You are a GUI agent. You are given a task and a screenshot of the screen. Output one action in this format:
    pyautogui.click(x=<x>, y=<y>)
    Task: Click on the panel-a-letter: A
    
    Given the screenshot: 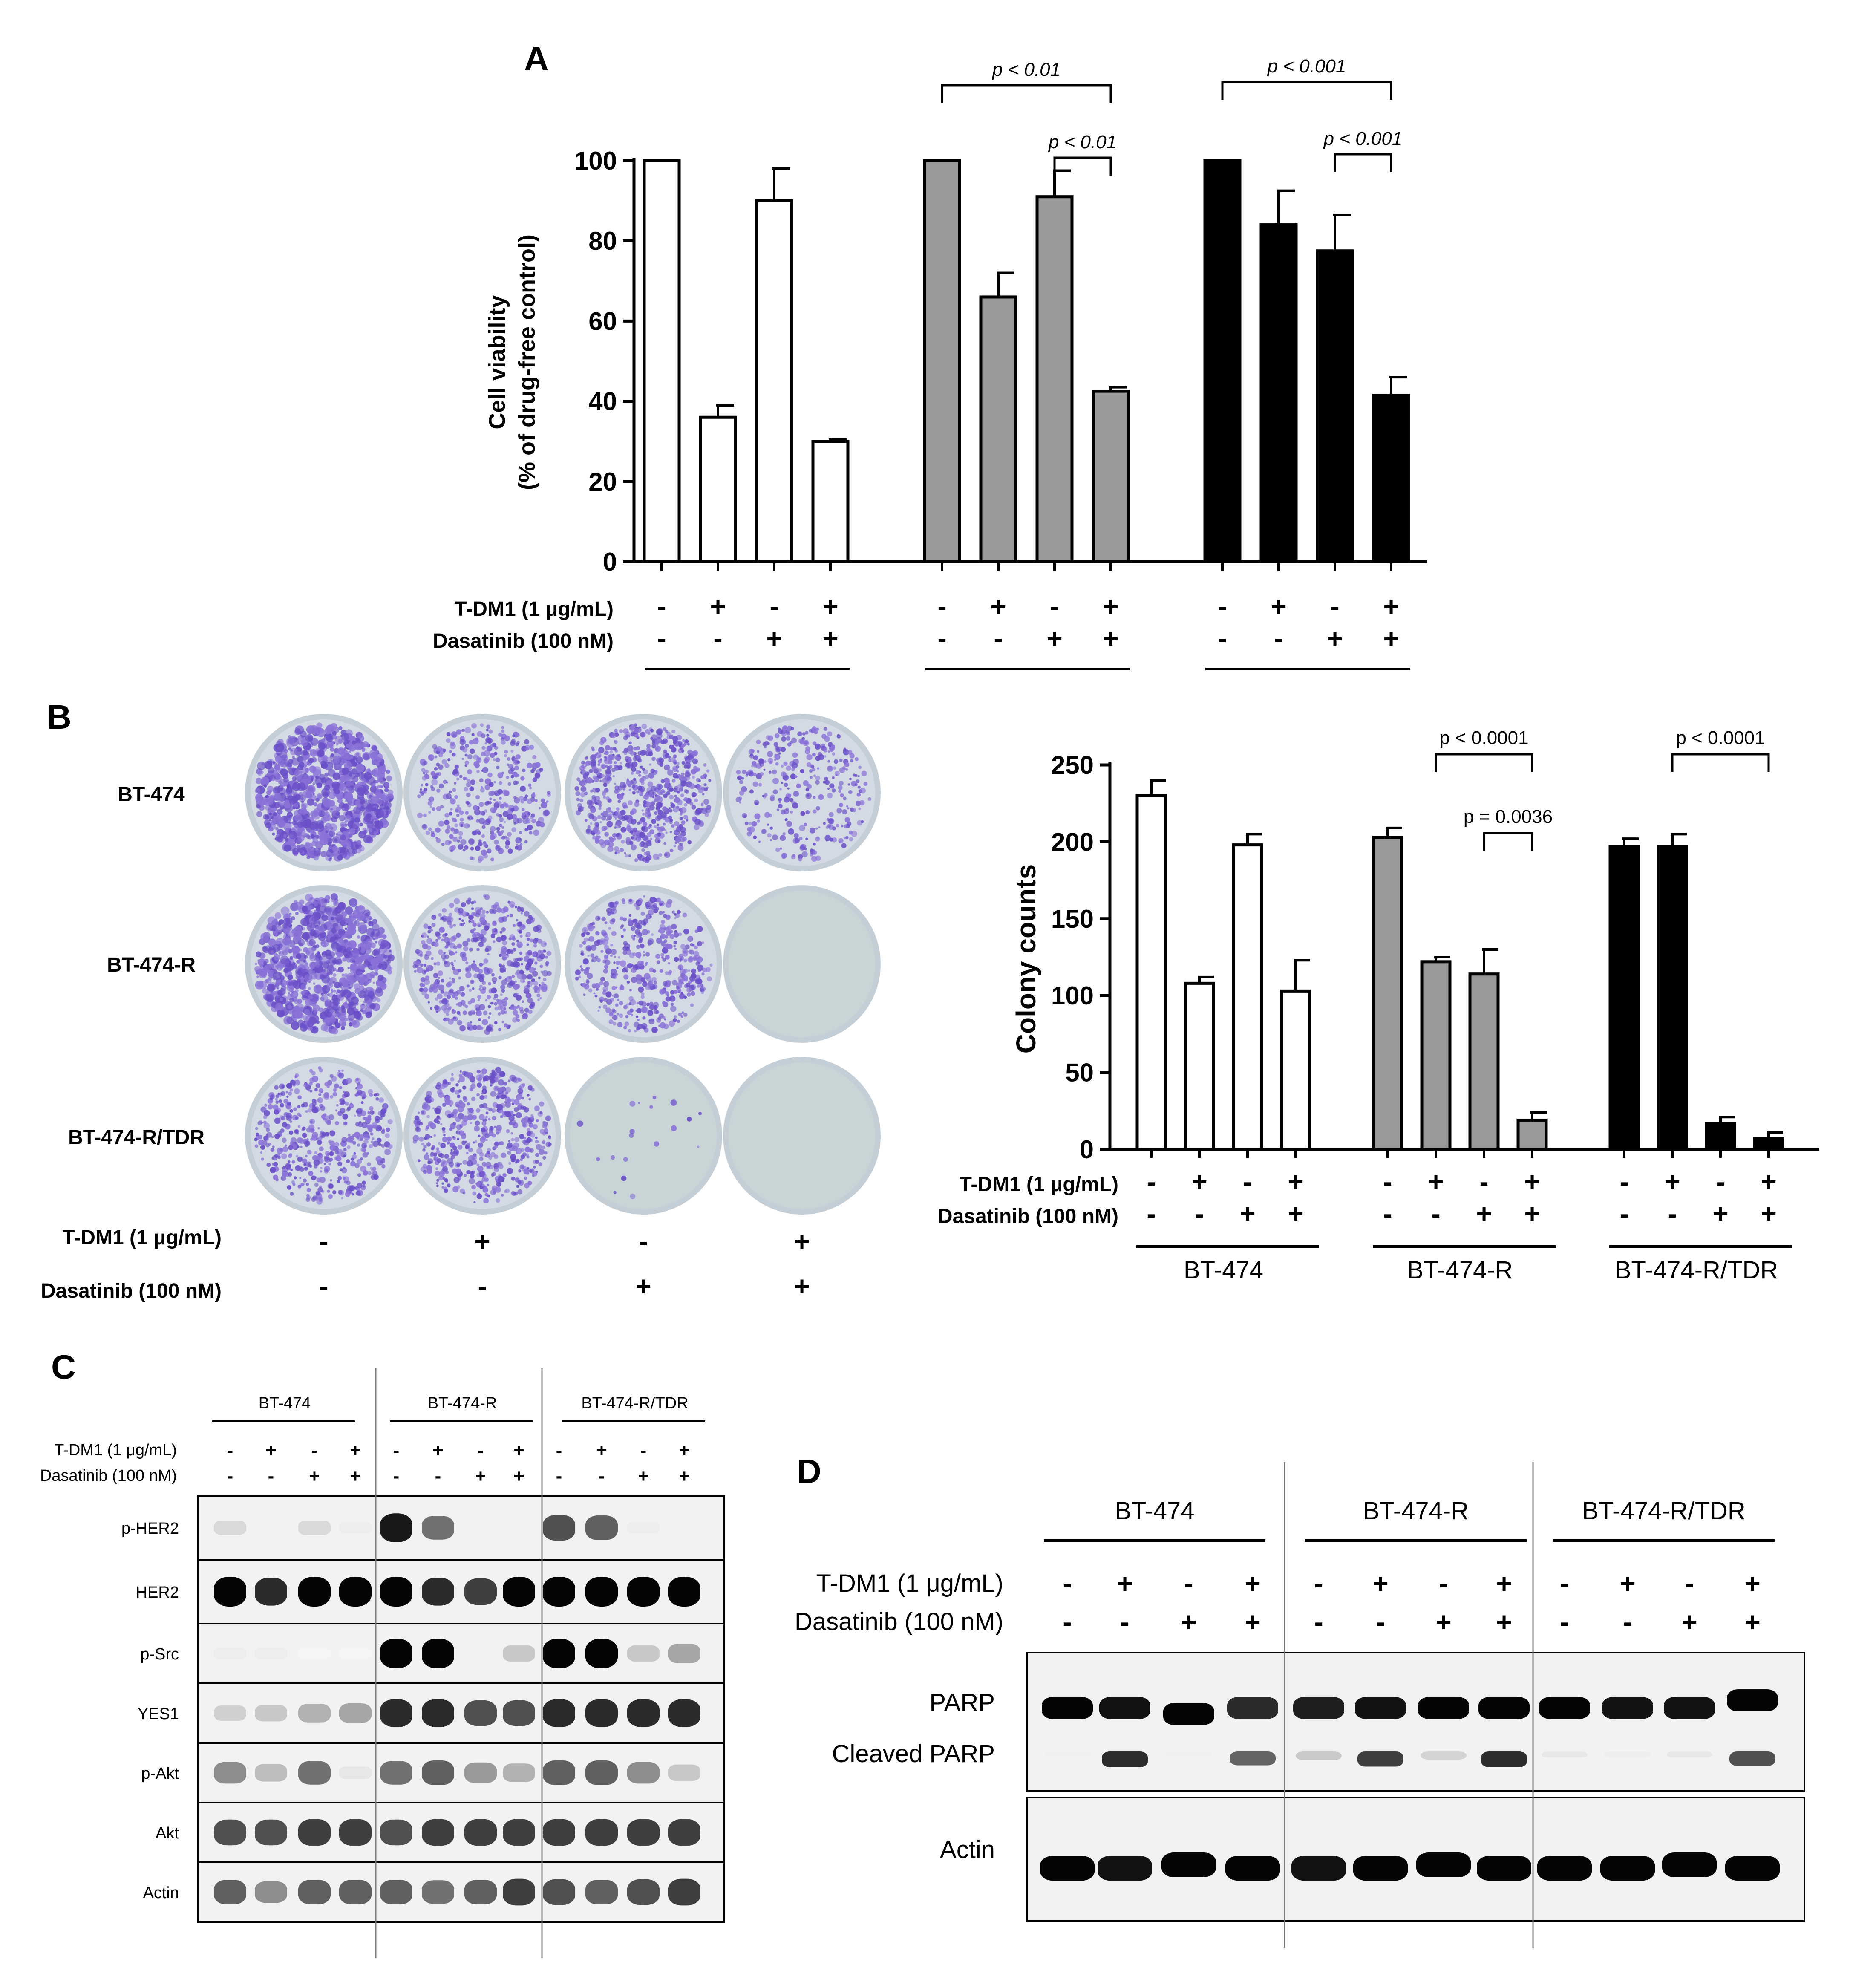 What is the action you would take?
    pyautogui.click(x=536, y=59)
    